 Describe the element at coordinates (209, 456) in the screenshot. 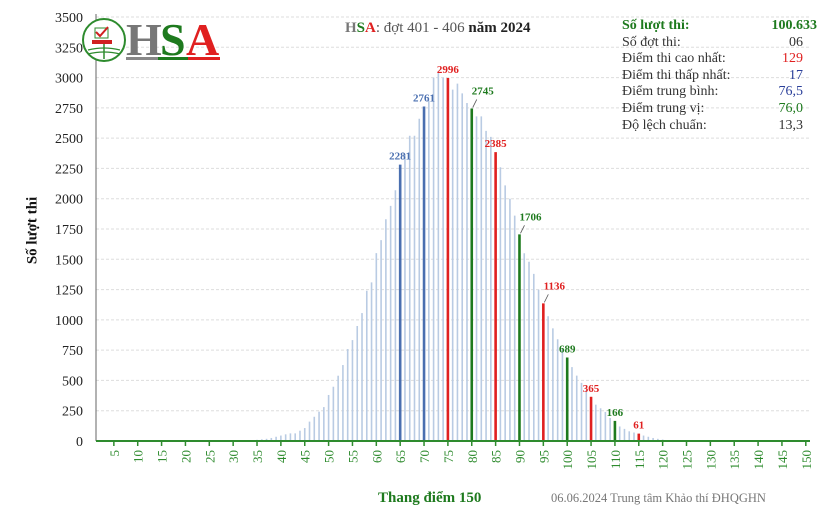

I see `x-tick-label: 25` at that location.